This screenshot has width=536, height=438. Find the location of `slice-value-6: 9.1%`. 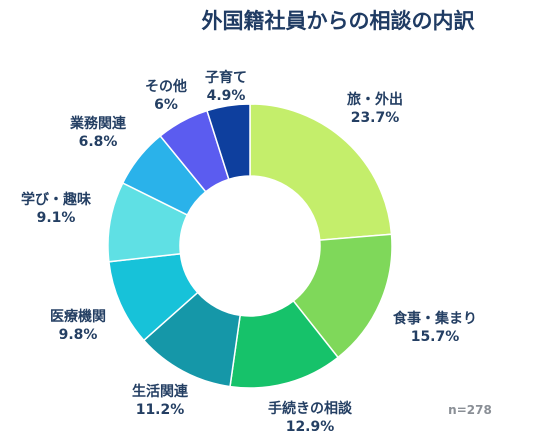

slice-value-6: 9.1% is located at coordinates (56, 218).